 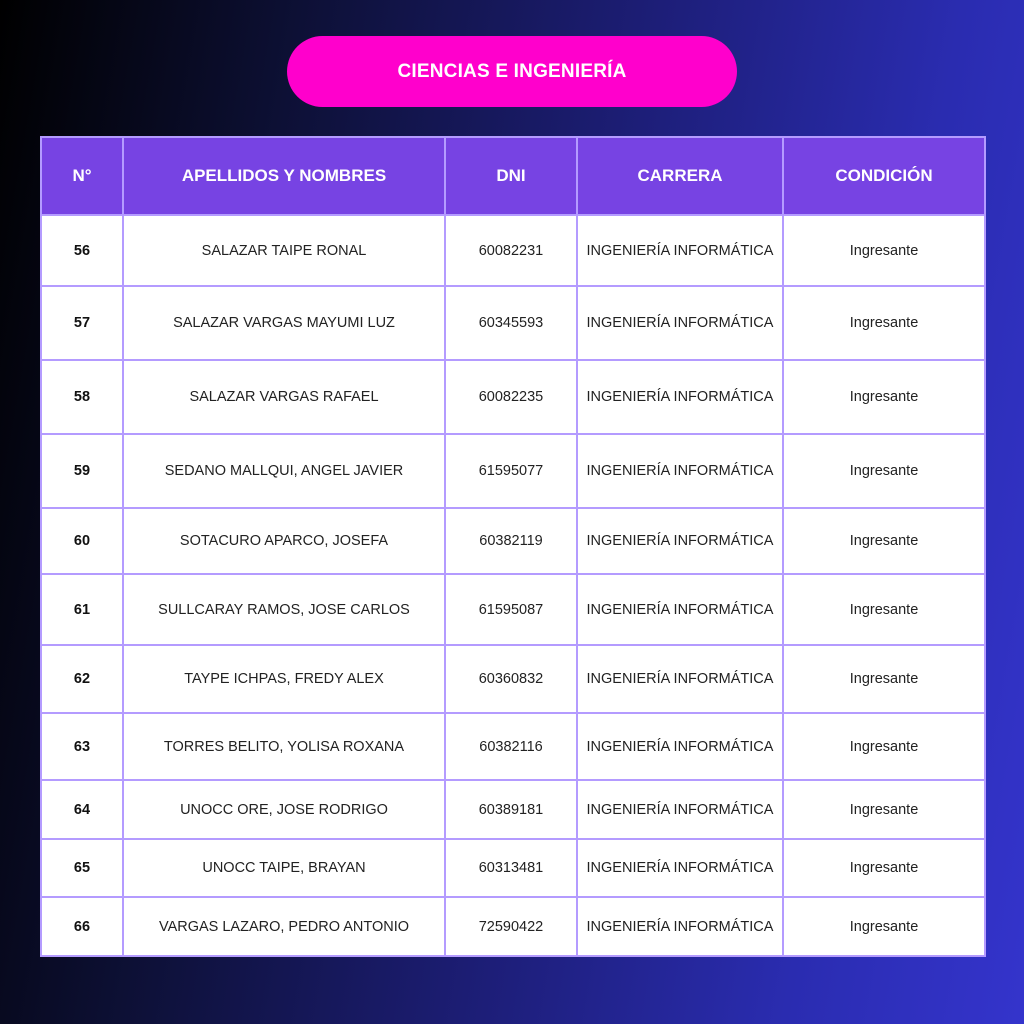 What do you see at coordinates (82, 397) in the screenshot?
I see `row-number: 58` at bounding box center [82, 397].